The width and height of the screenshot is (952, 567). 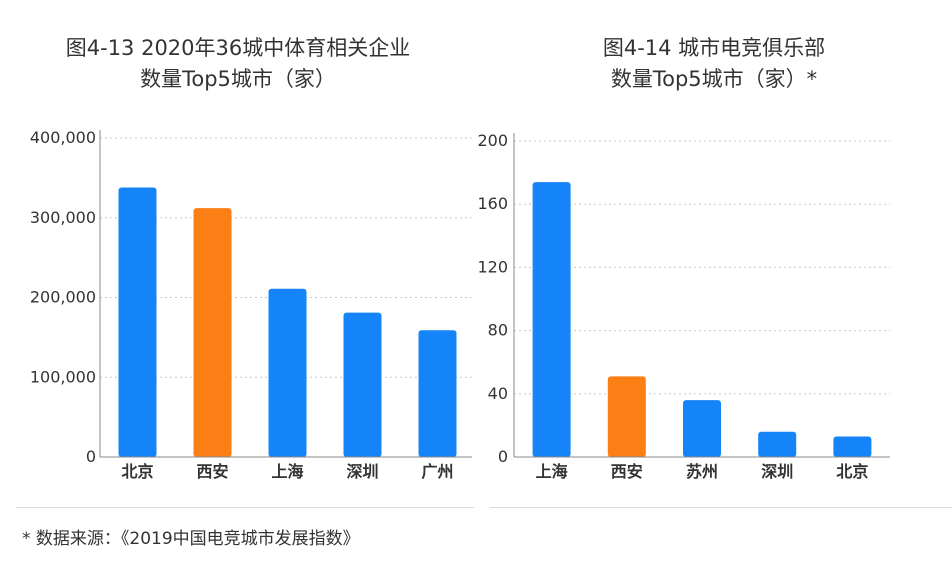 I want to click on x-tick-label: 苏州, so click(x=702, y=471).